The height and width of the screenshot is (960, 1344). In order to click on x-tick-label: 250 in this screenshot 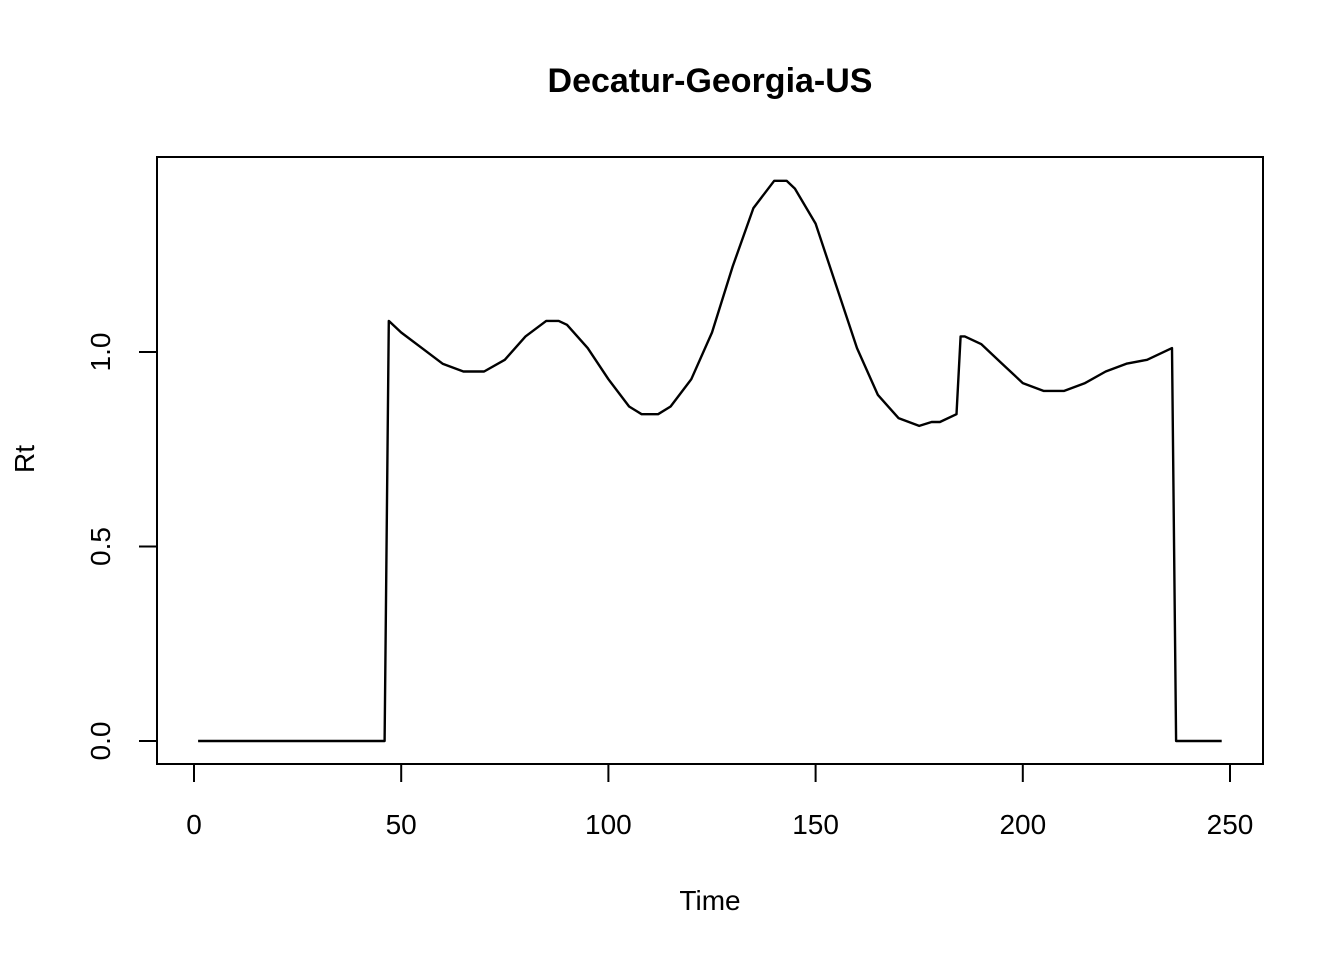, I will do `click(1230, 824)`.